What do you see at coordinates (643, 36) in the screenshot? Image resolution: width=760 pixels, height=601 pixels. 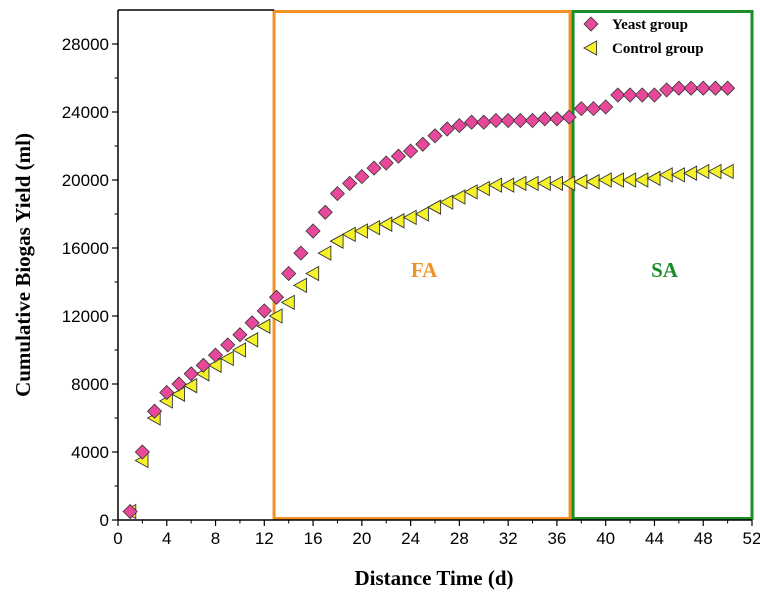 I see `legend: Yeast group Control group` at bounding box center [643, 36].